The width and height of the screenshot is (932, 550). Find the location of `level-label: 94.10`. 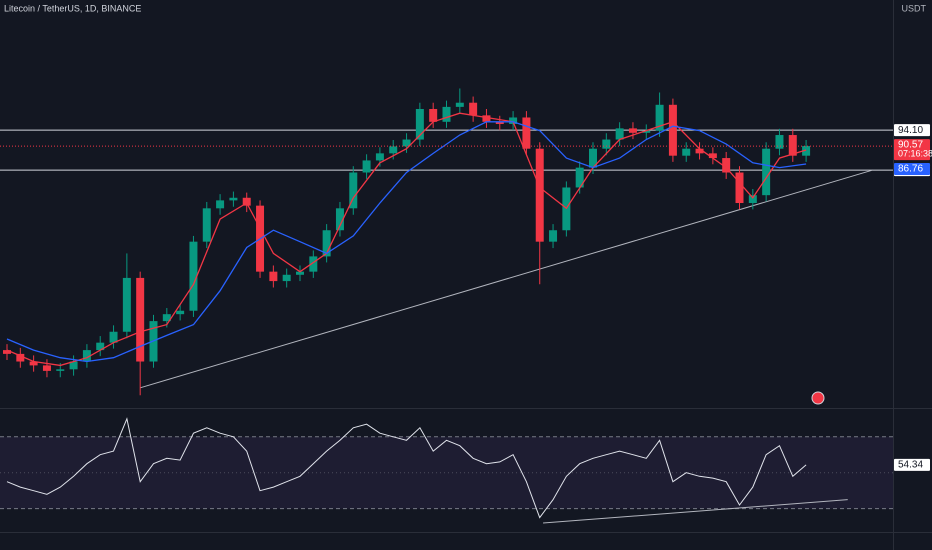

level-label: 94.10 is located at coordinates (910, 130).